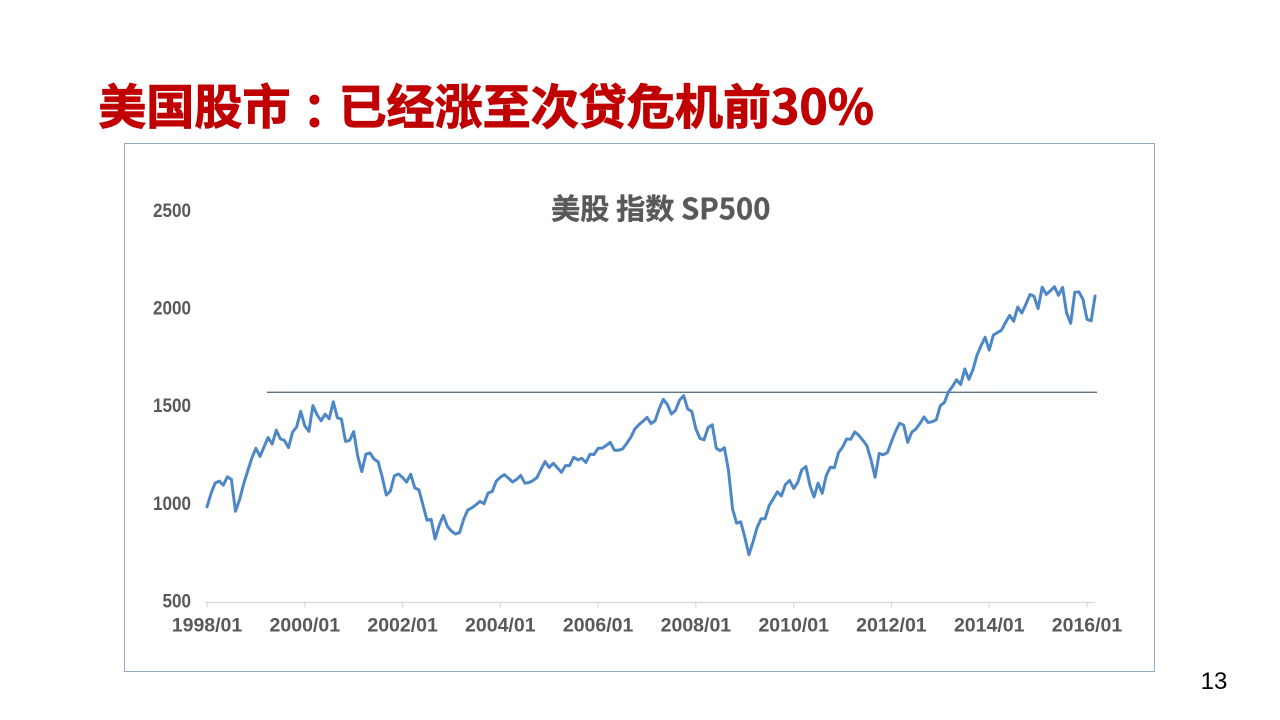  I want to click on svg-text: 2004/01, so click(500, 626).